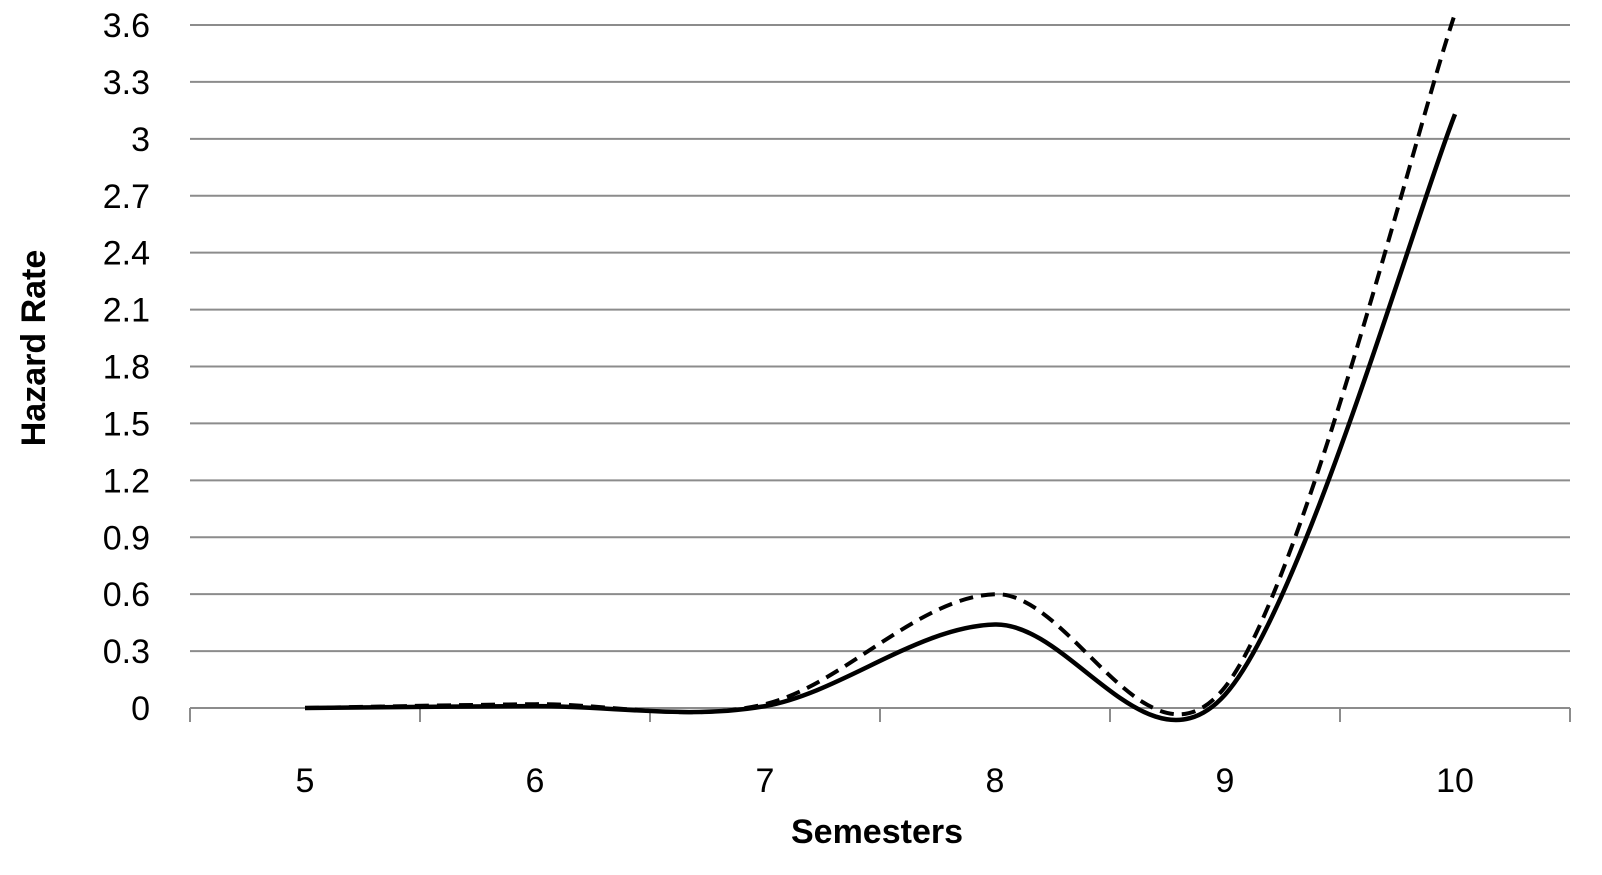  Describe the element at coordinates (140, 709) in the screenshot. I see `y-tick-label: 0` at that location.